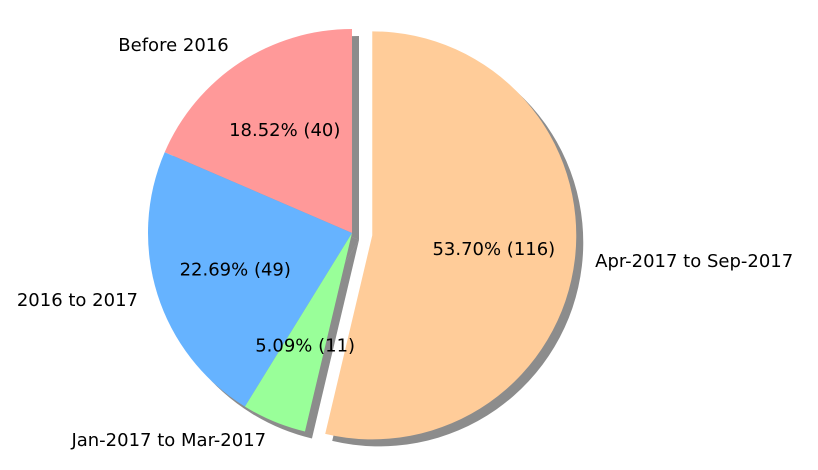 Image resolution: width=818 pixels, height=470 pixels. Describe the element at coordinates (305, 346) in the screenshot. I see `slice-percent-jan-2017-to-mar-2017: 5.09% (11)` at that location.